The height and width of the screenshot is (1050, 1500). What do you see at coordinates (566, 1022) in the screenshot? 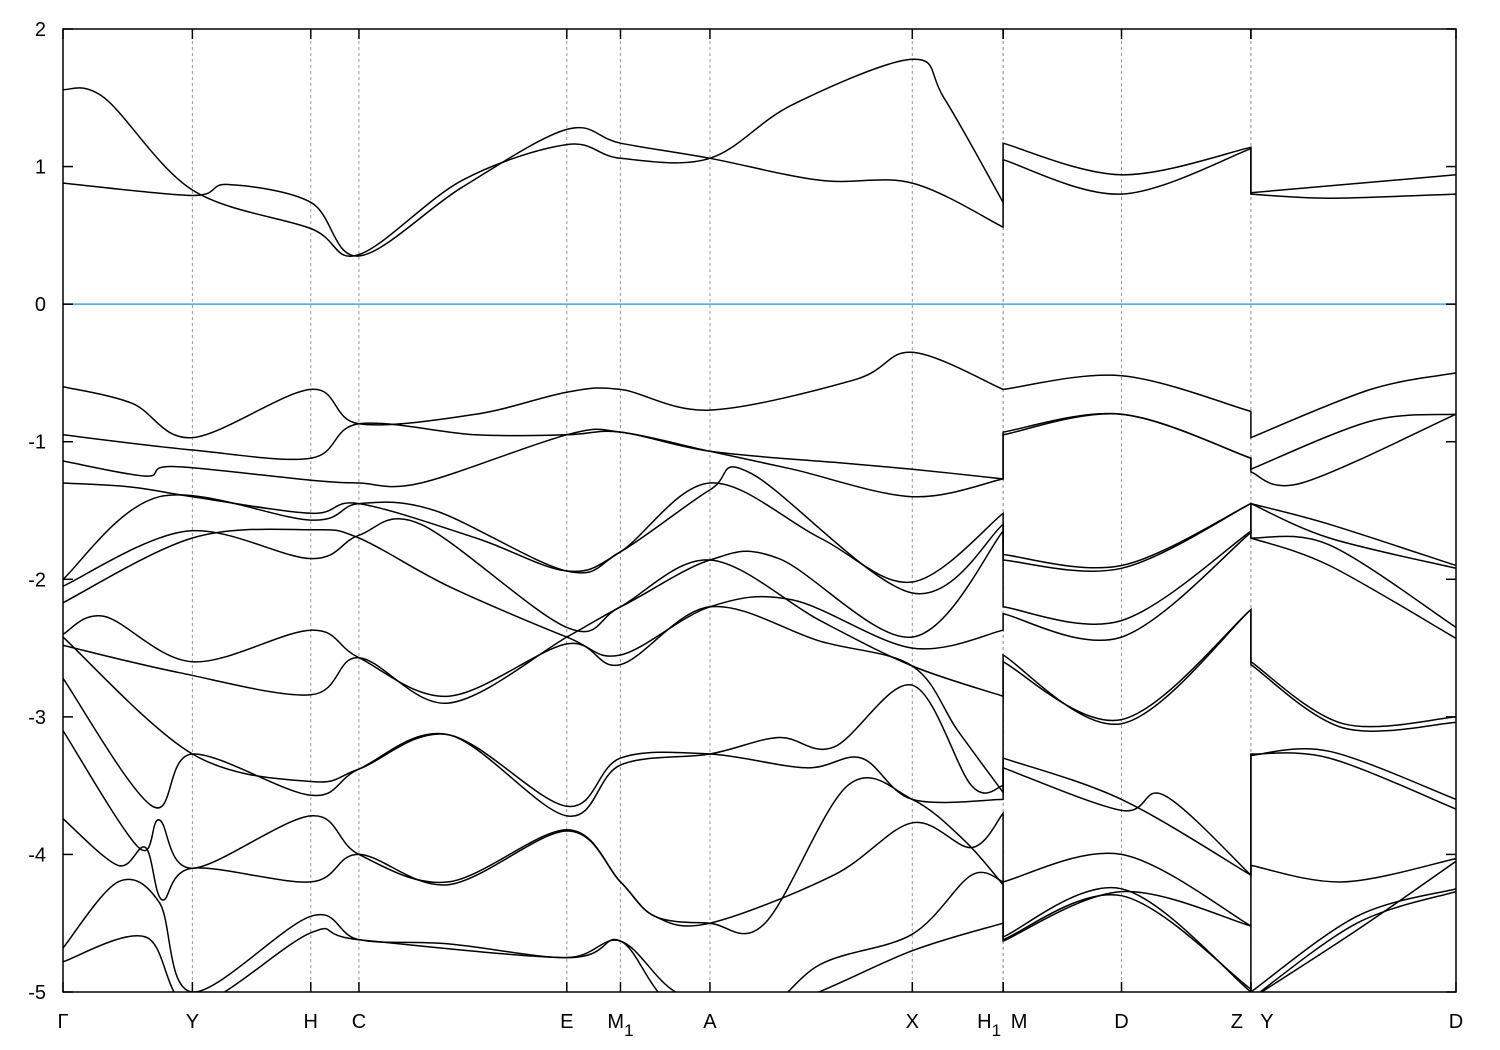
I see `x-tick-label: E` at bounding box center [566, 1022].